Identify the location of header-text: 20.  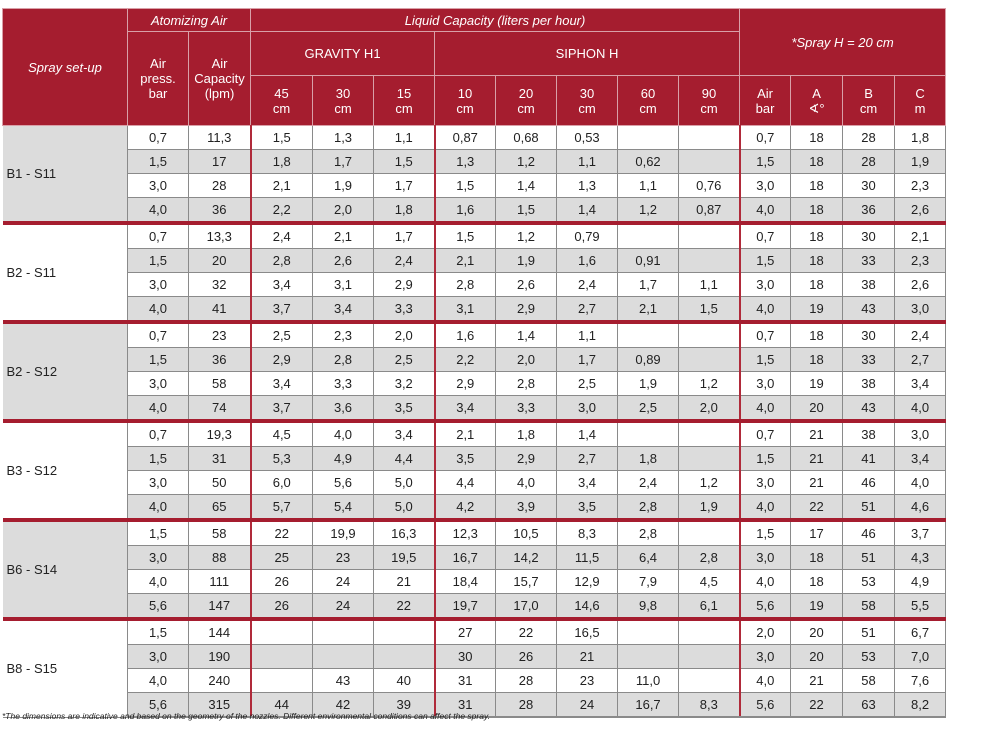
(526, 93).